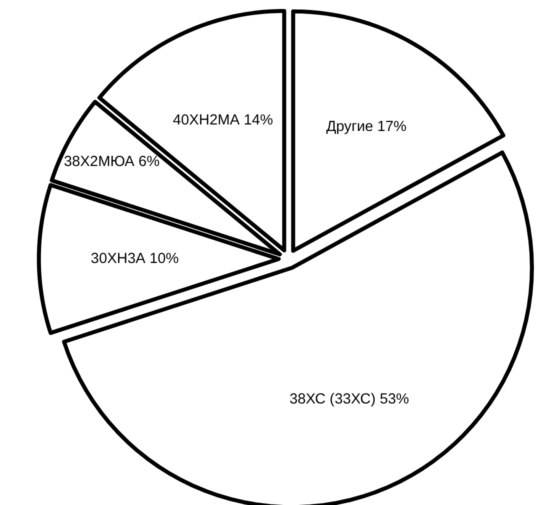  What do you see at coordinates (112, 162) in the screenshot?
I see `slice-label: 38Х2МЮА 6%` at bounding box center [112, 162].